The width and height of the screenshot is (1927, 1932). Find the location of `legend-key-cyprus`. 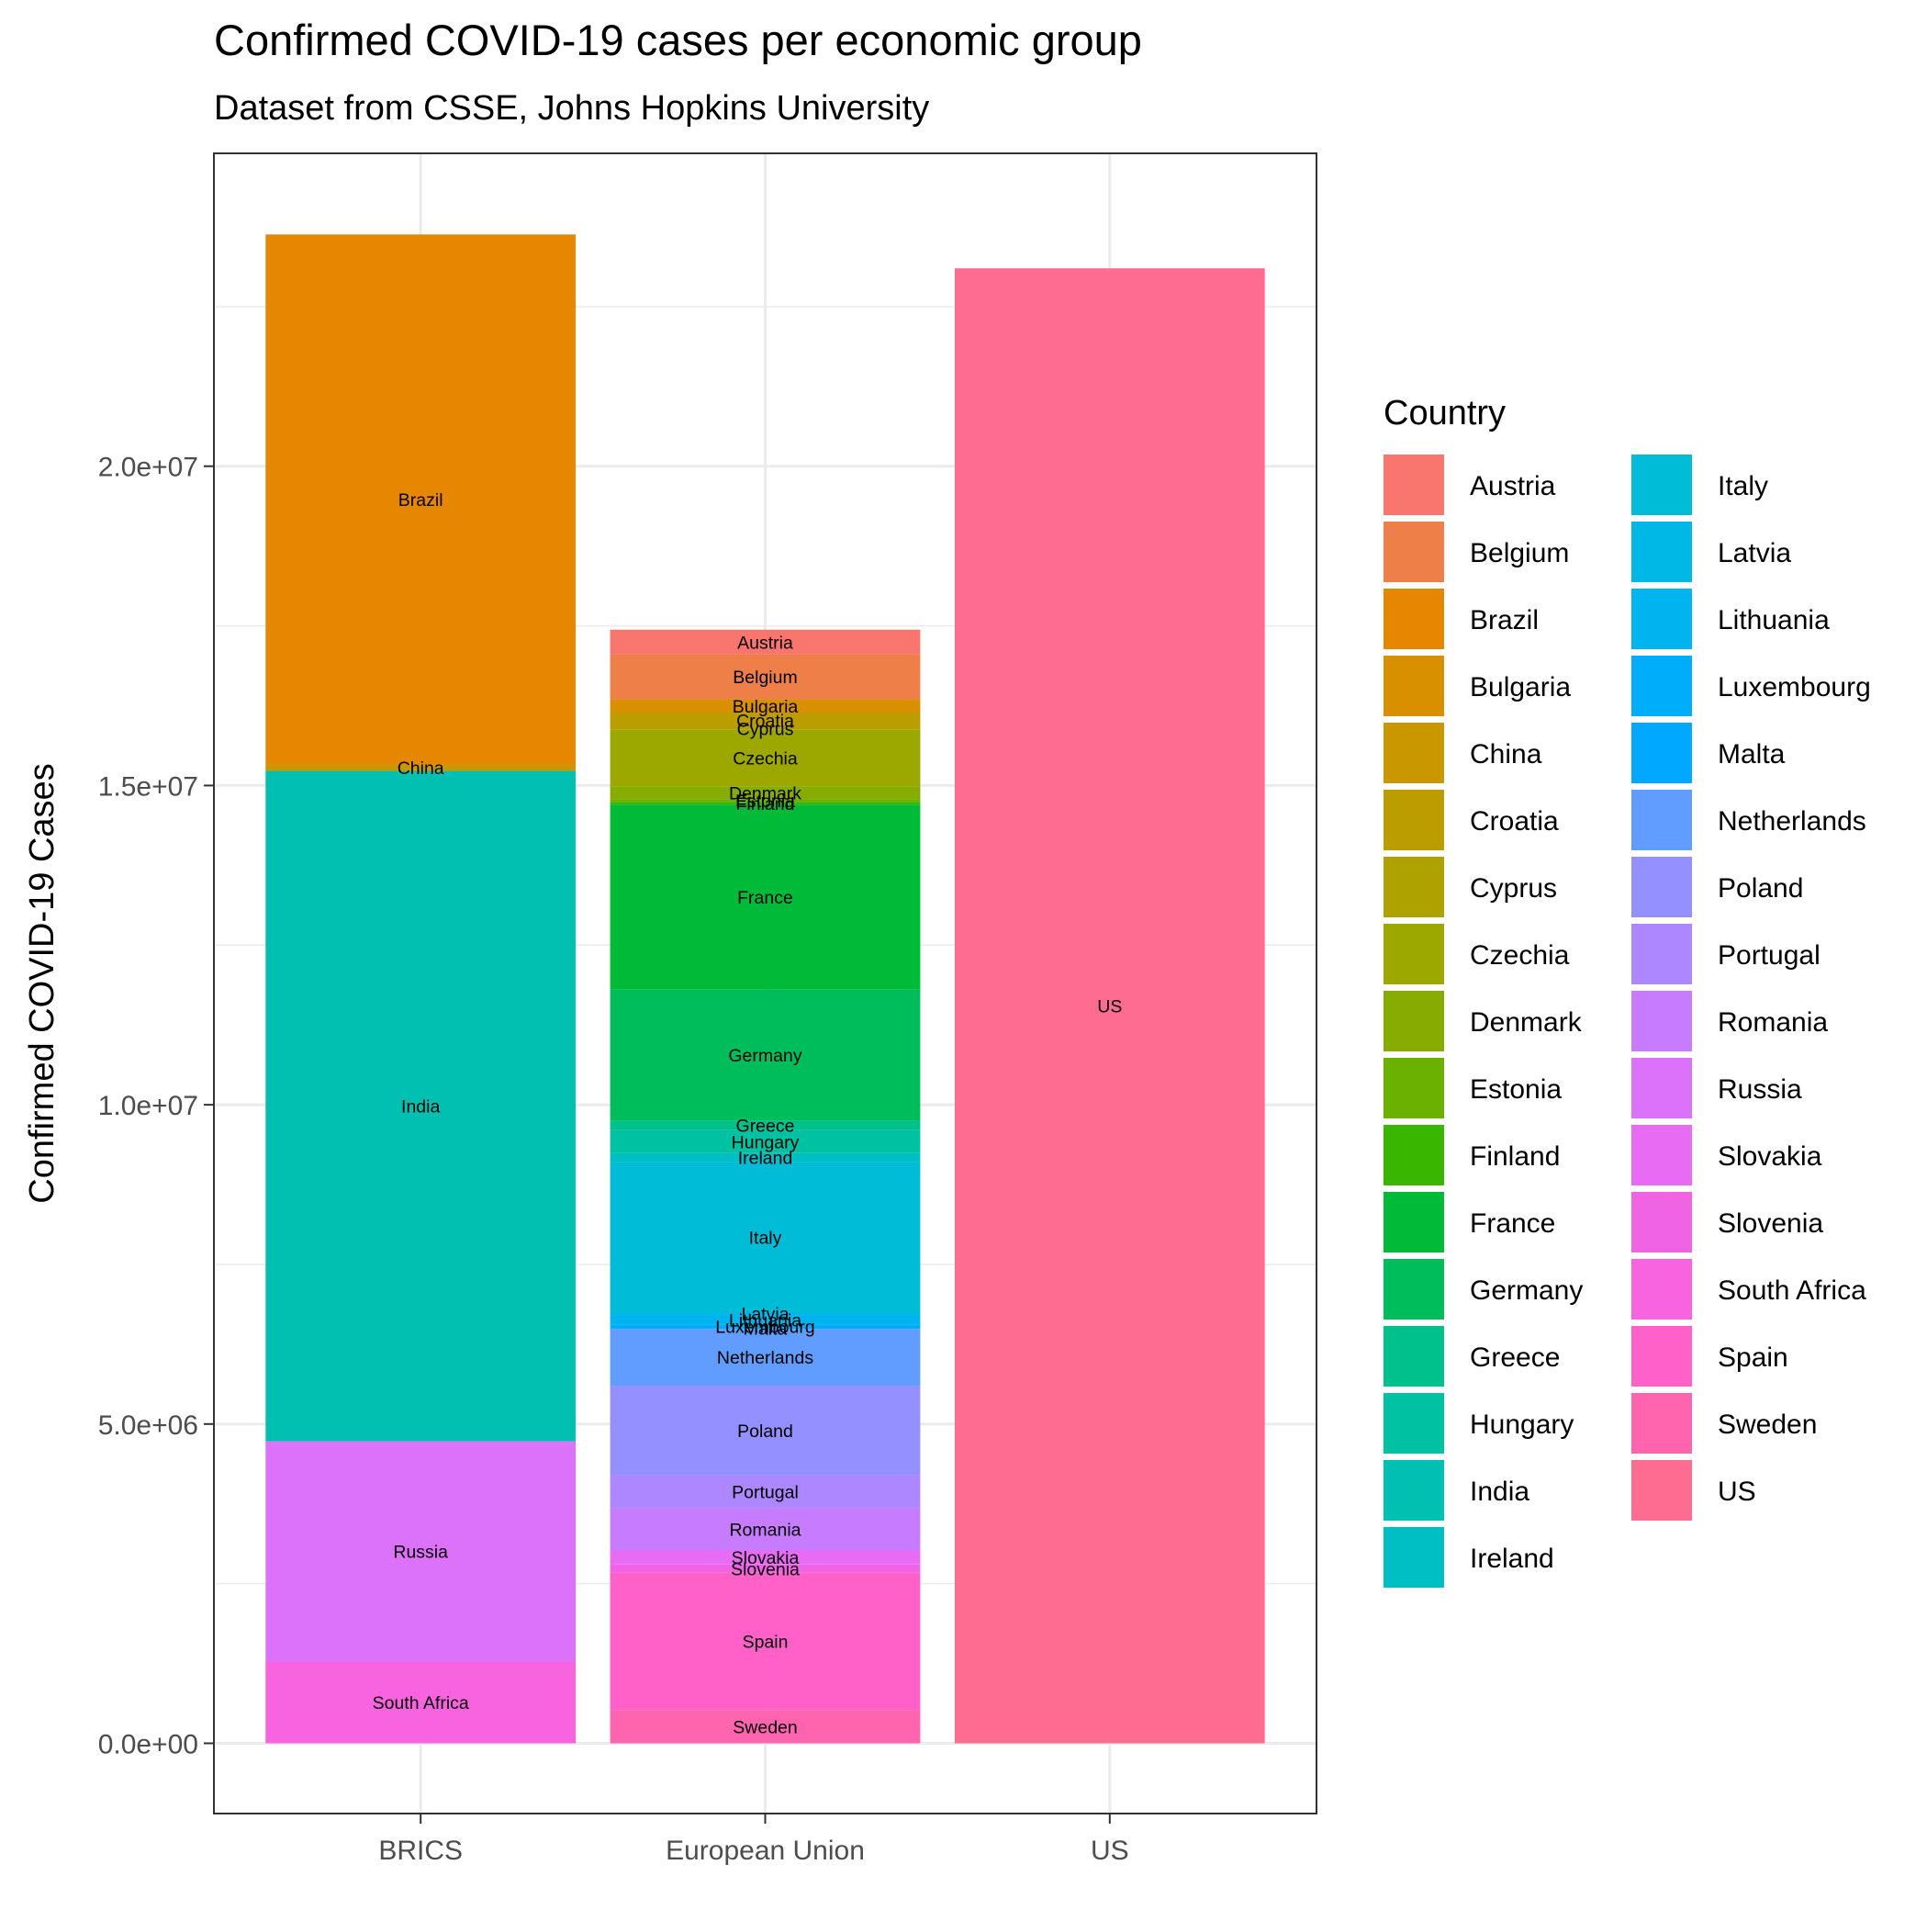

legend-key-cyprus is located at coordinates (1414, 887).